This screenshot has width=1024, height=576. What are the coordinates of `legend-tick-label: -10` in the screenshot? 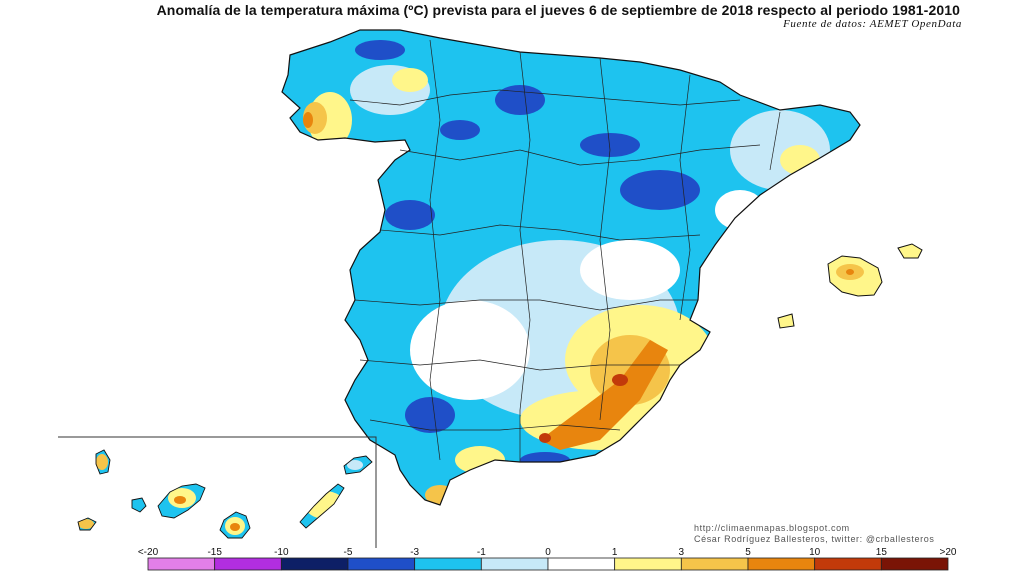 It's located at (281, 552).